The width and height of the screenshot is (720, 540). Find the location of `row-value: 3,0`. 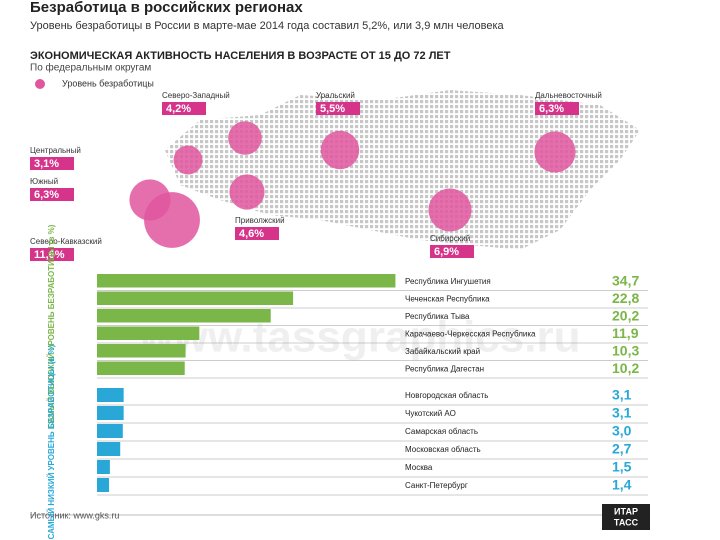

row-value: 3,0 is located at coordinates (622, 431).